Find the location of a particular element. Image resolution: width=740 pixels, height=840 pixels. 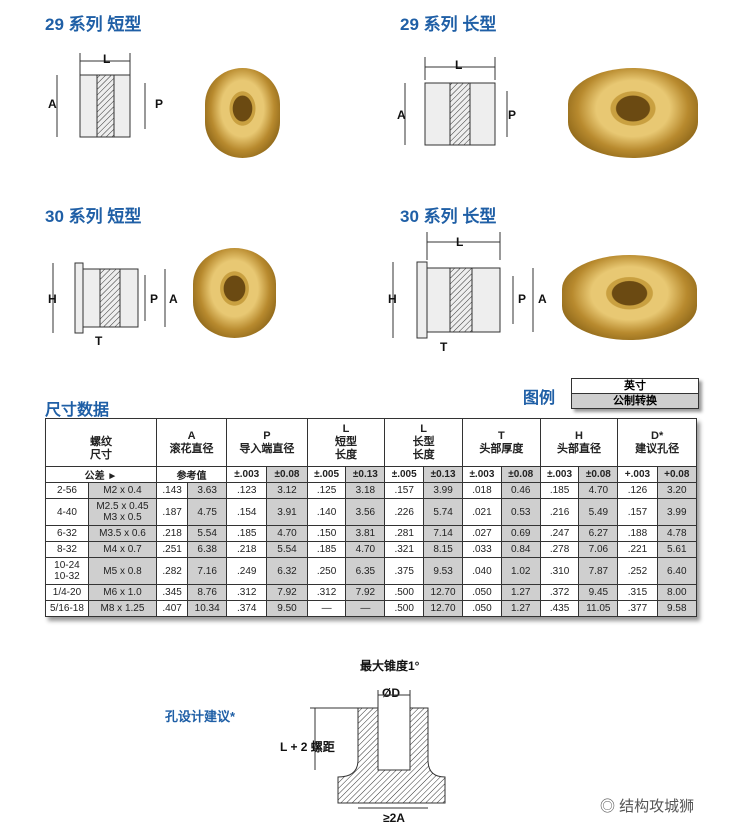

cell-value: 7.16 is located at coordinates (207, 571).